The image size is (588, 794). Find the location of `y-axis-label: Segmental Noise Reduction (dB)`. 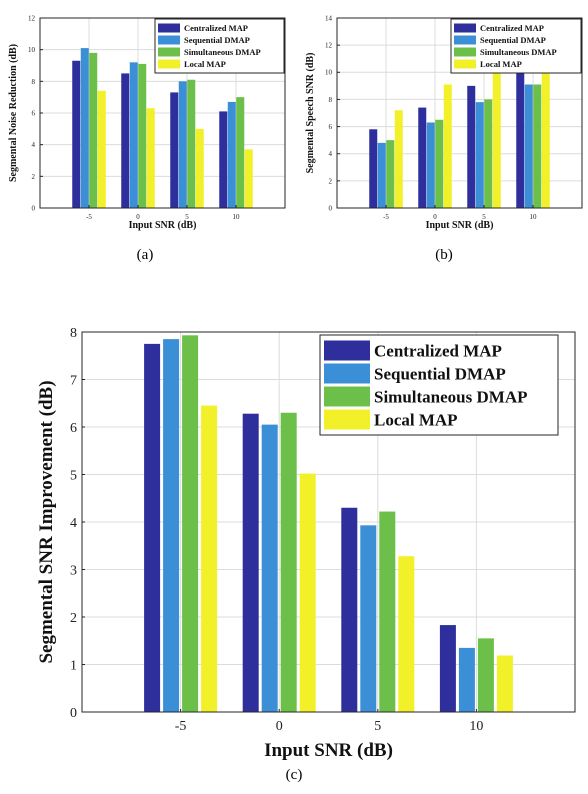

y-axis-label: Segmental Noise Reduction (dB) is located at coordinates (13, 113).